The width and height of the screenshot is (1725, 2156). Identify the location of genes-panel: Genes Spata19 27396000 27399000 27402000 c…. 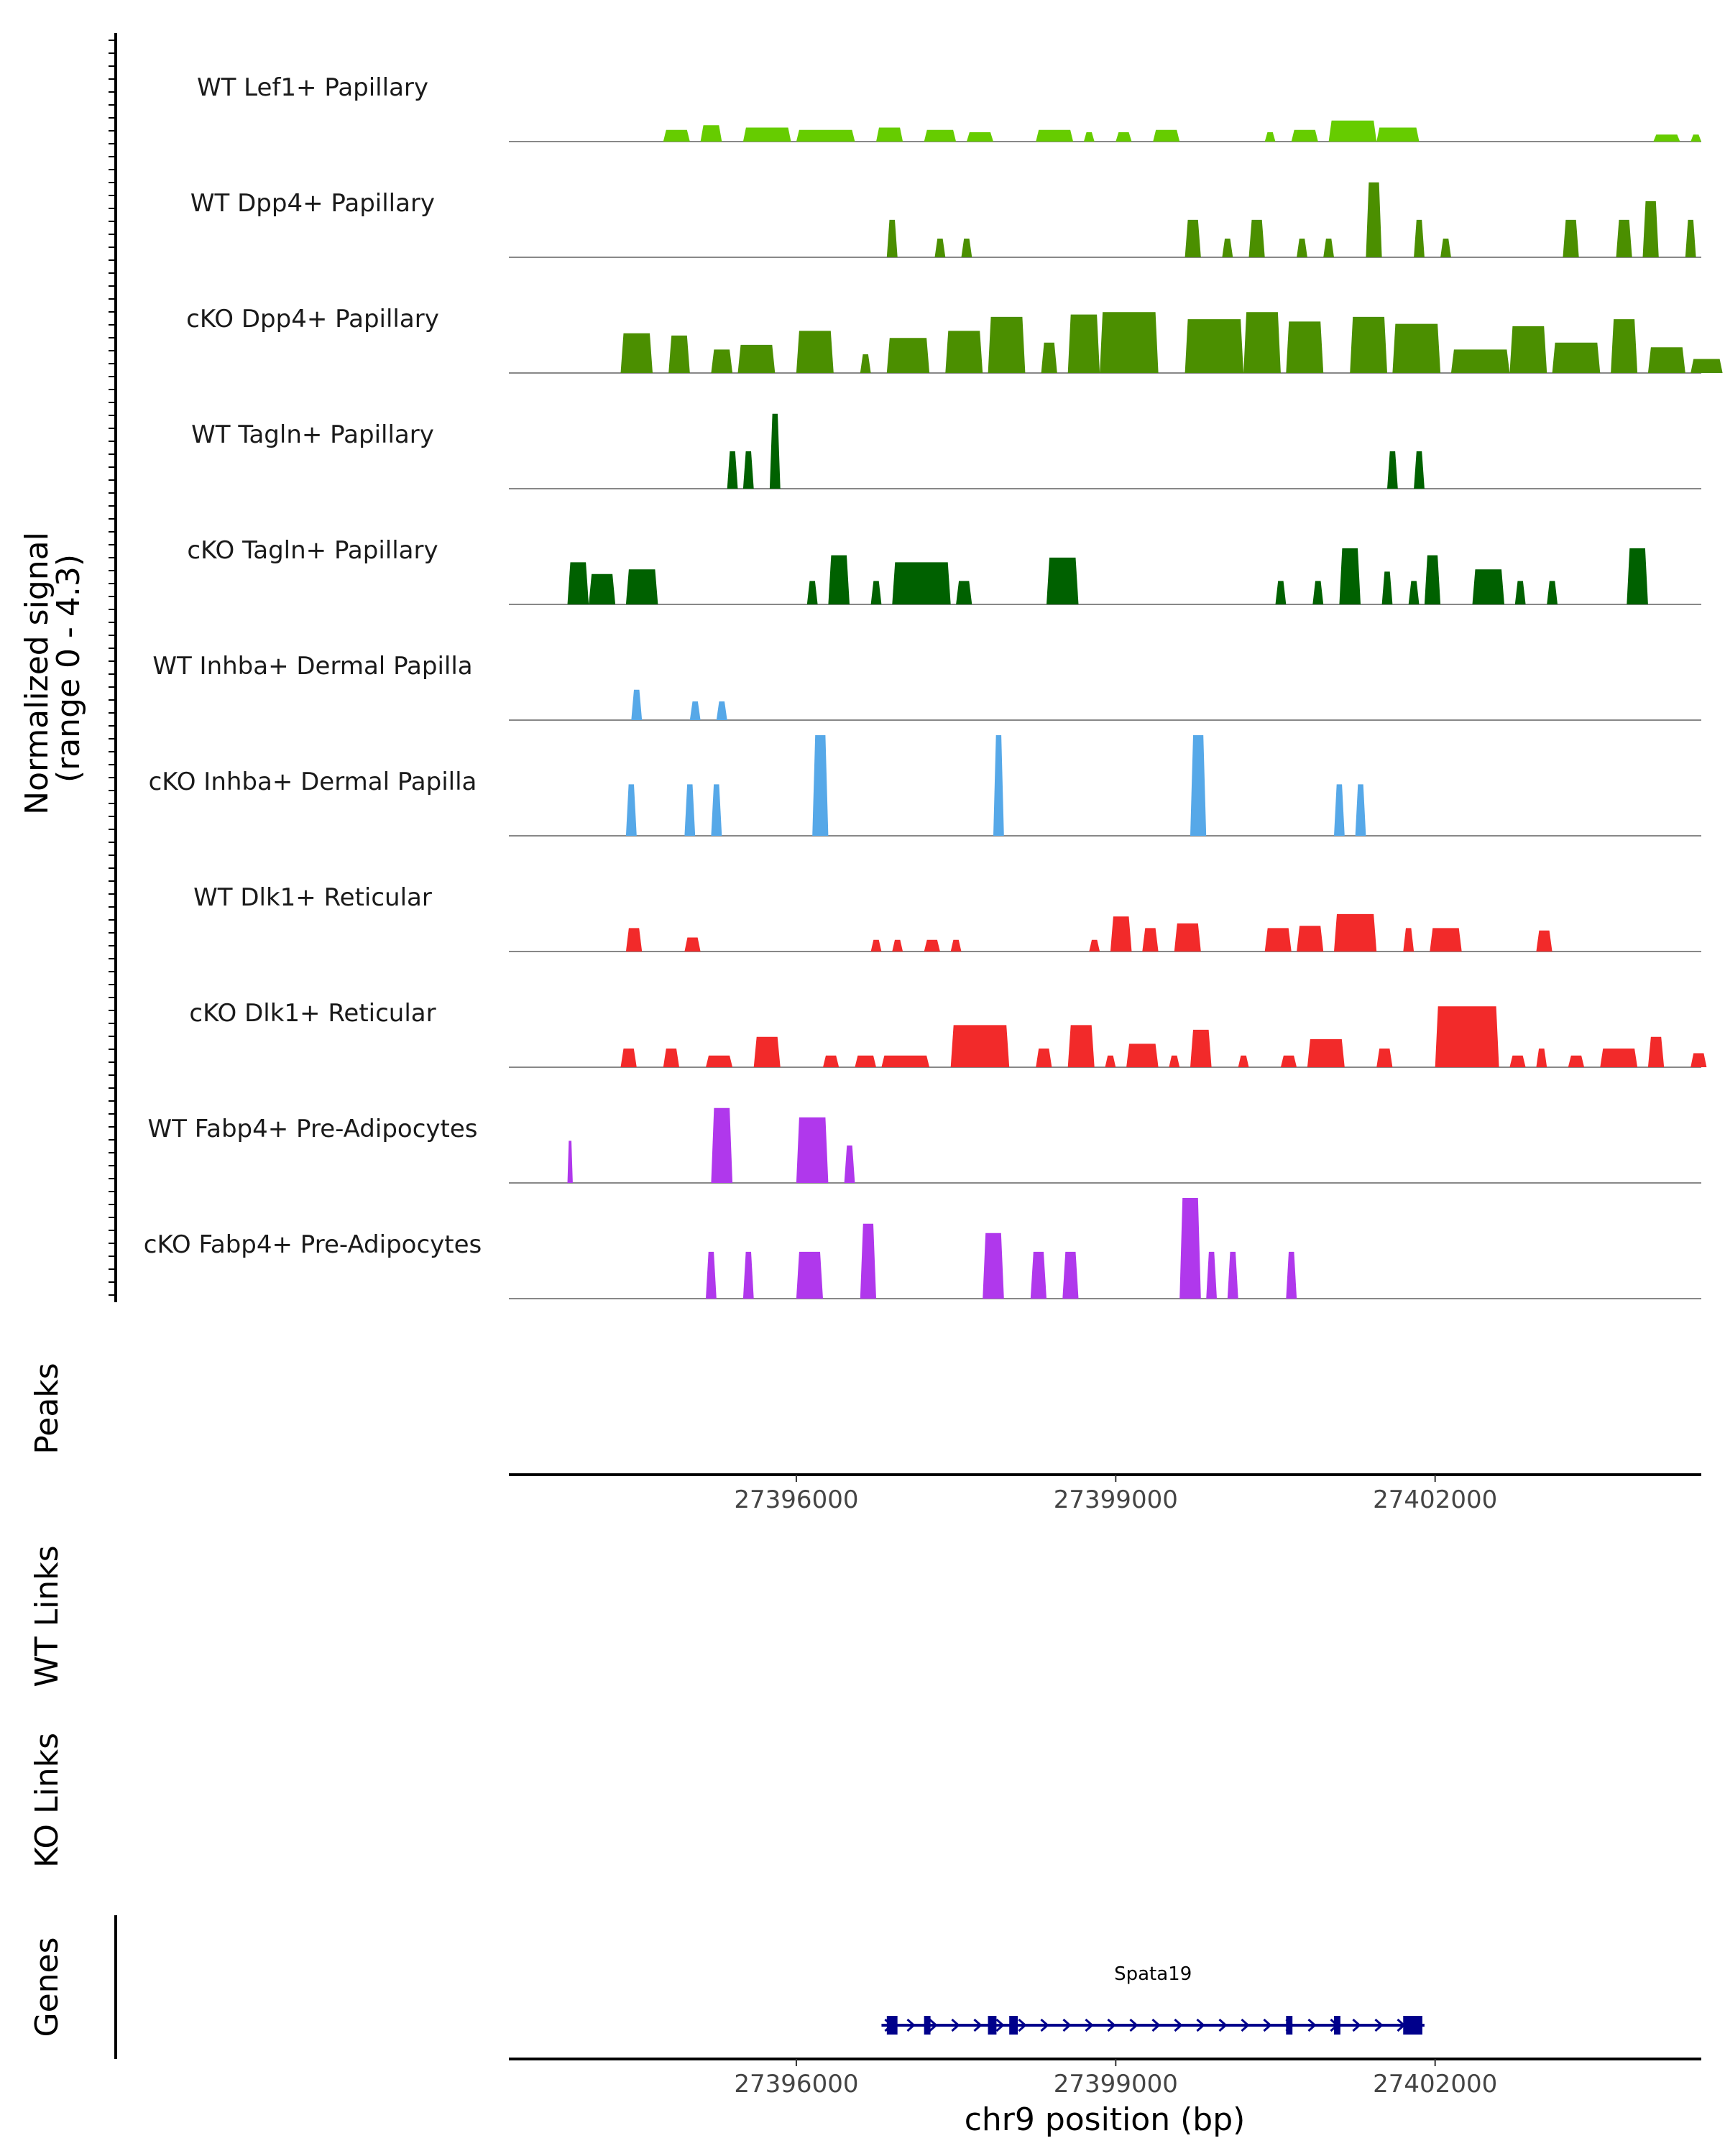
(865, 2026).